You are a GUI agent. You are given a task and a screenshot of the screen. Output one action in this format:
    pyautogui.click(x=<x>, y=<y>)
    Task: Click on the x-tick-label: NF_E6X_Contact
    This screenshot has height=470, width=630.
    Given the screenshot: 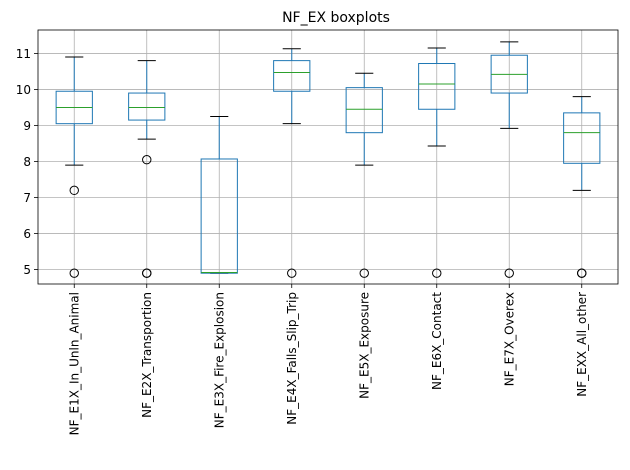 What is the action you would take?
    pyautogui.click(x=437, y=341)
    